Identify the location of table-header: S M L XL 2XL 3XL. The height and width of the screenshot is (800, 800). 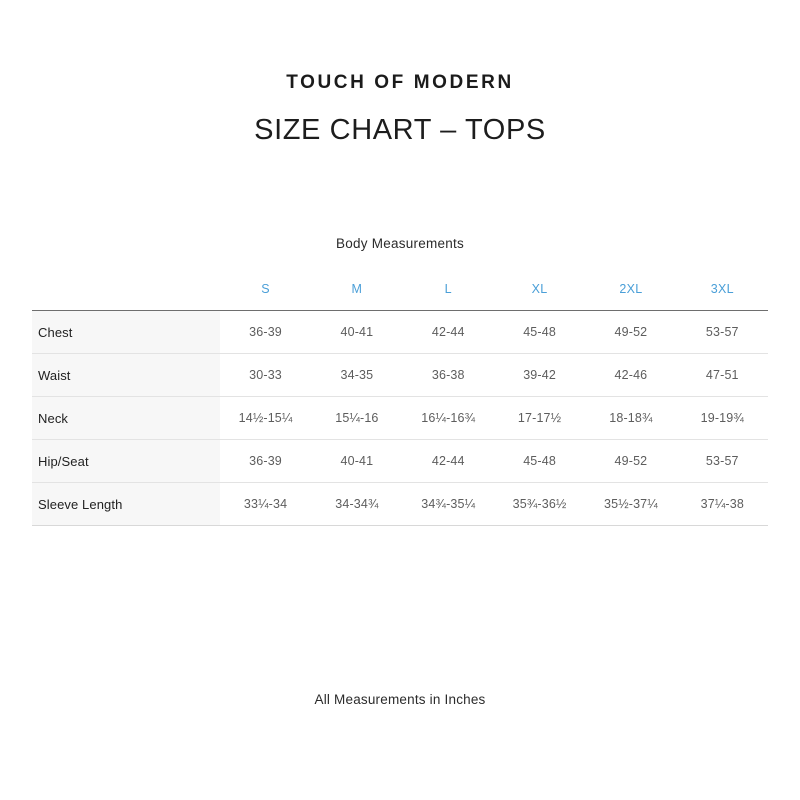
(400, 293).